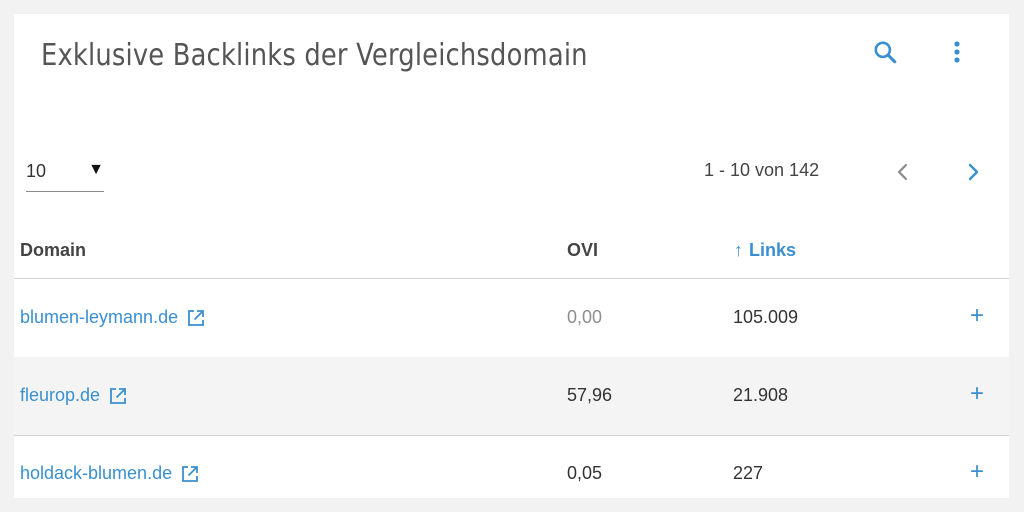 The height and width of the screenshot is (512, 1024). I want to click on dropdown-arrow-icon: ▼, so click(96, 169).